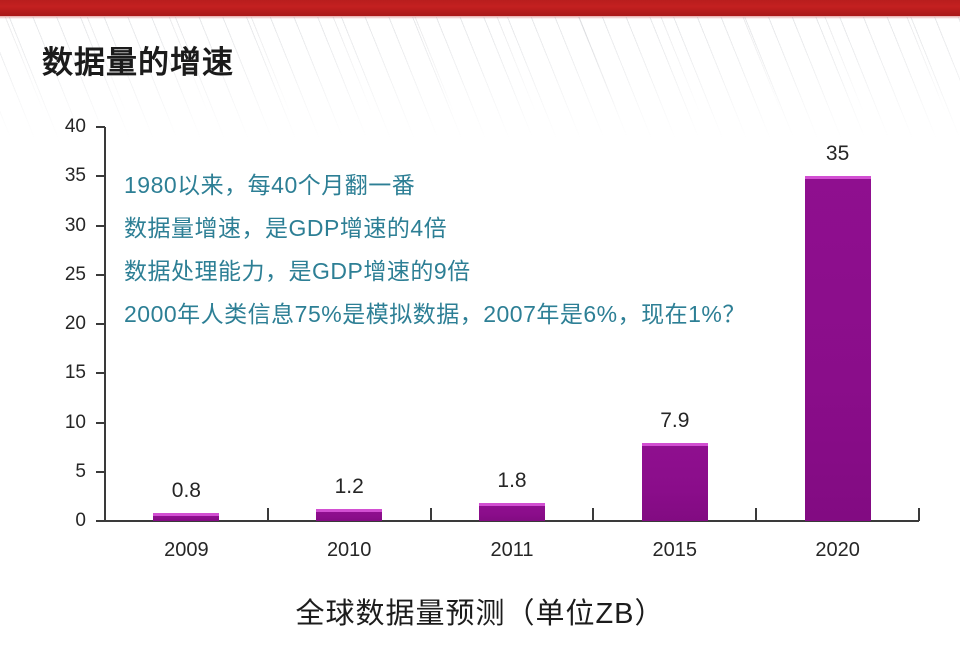 This screenshot has width=960, height=657. What do you see at coordinates (480, 17) in the screenshot?
I see `header-accent-shadow` at bounding box center [480, 17].